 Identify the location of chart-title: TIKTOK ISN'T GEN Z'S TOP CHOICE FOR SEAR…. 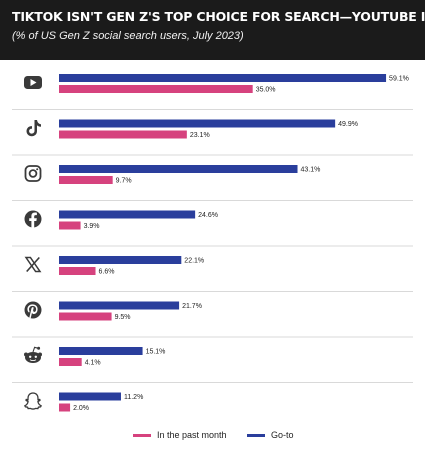
(218, 16).